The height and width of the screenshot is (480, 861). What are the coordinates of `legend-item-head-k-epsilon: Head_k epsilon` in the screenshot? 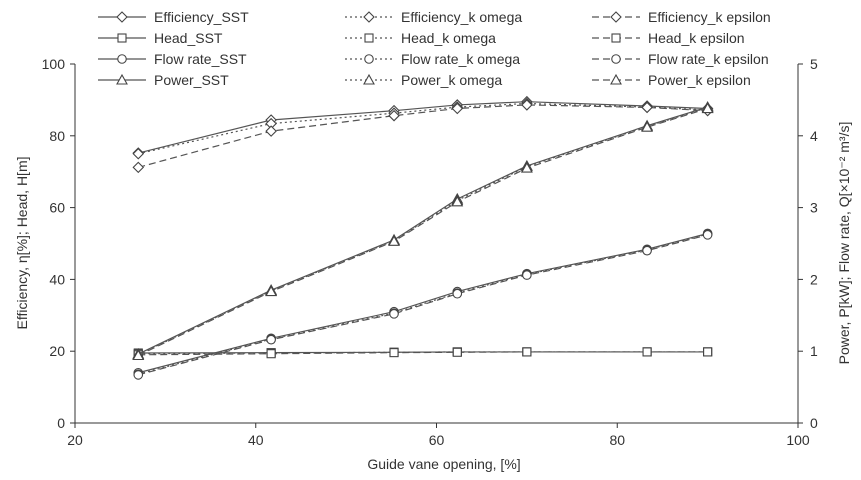 It's located at (668, 38).